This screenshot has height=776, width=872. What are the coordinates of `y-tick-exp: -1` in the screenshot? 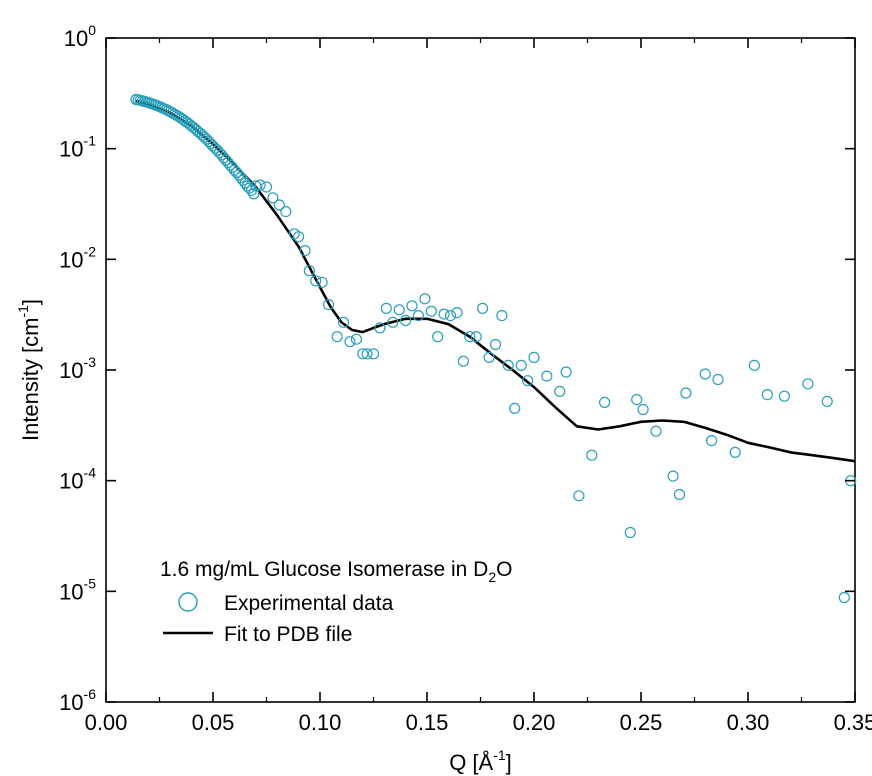 It's located at (90, 141).